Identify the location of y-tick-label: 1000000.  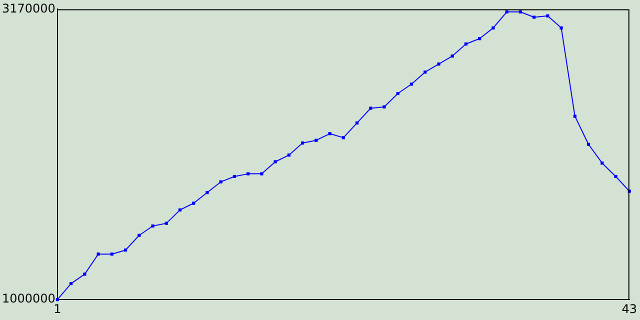
(29, 299).